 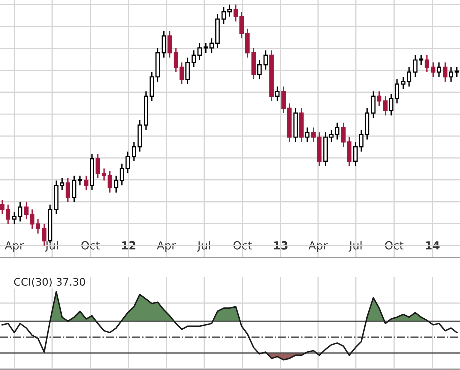 What do you see at coordinates (433, 246) in the screenshot?
I see `x-tick-label: 14` at bounding box center [433, 246].